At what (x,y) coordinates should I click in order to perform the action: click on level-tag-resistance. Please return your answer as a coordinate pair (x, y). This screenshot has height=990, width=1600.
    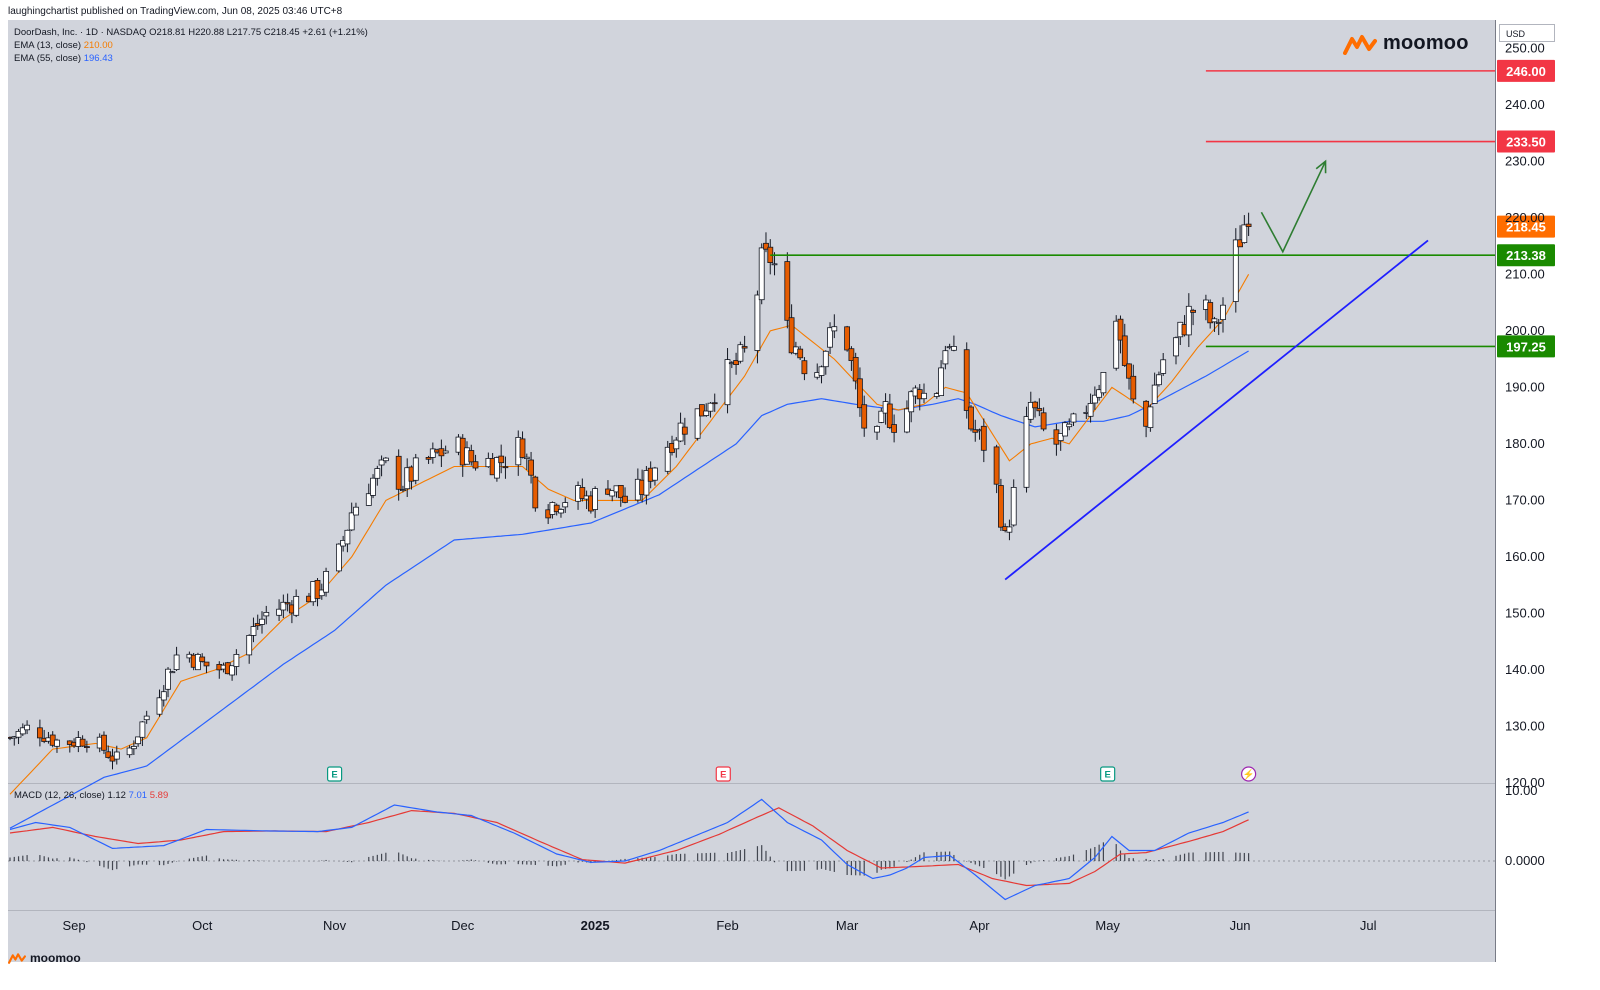
    Looking at the image, I should click on (1526, 141).